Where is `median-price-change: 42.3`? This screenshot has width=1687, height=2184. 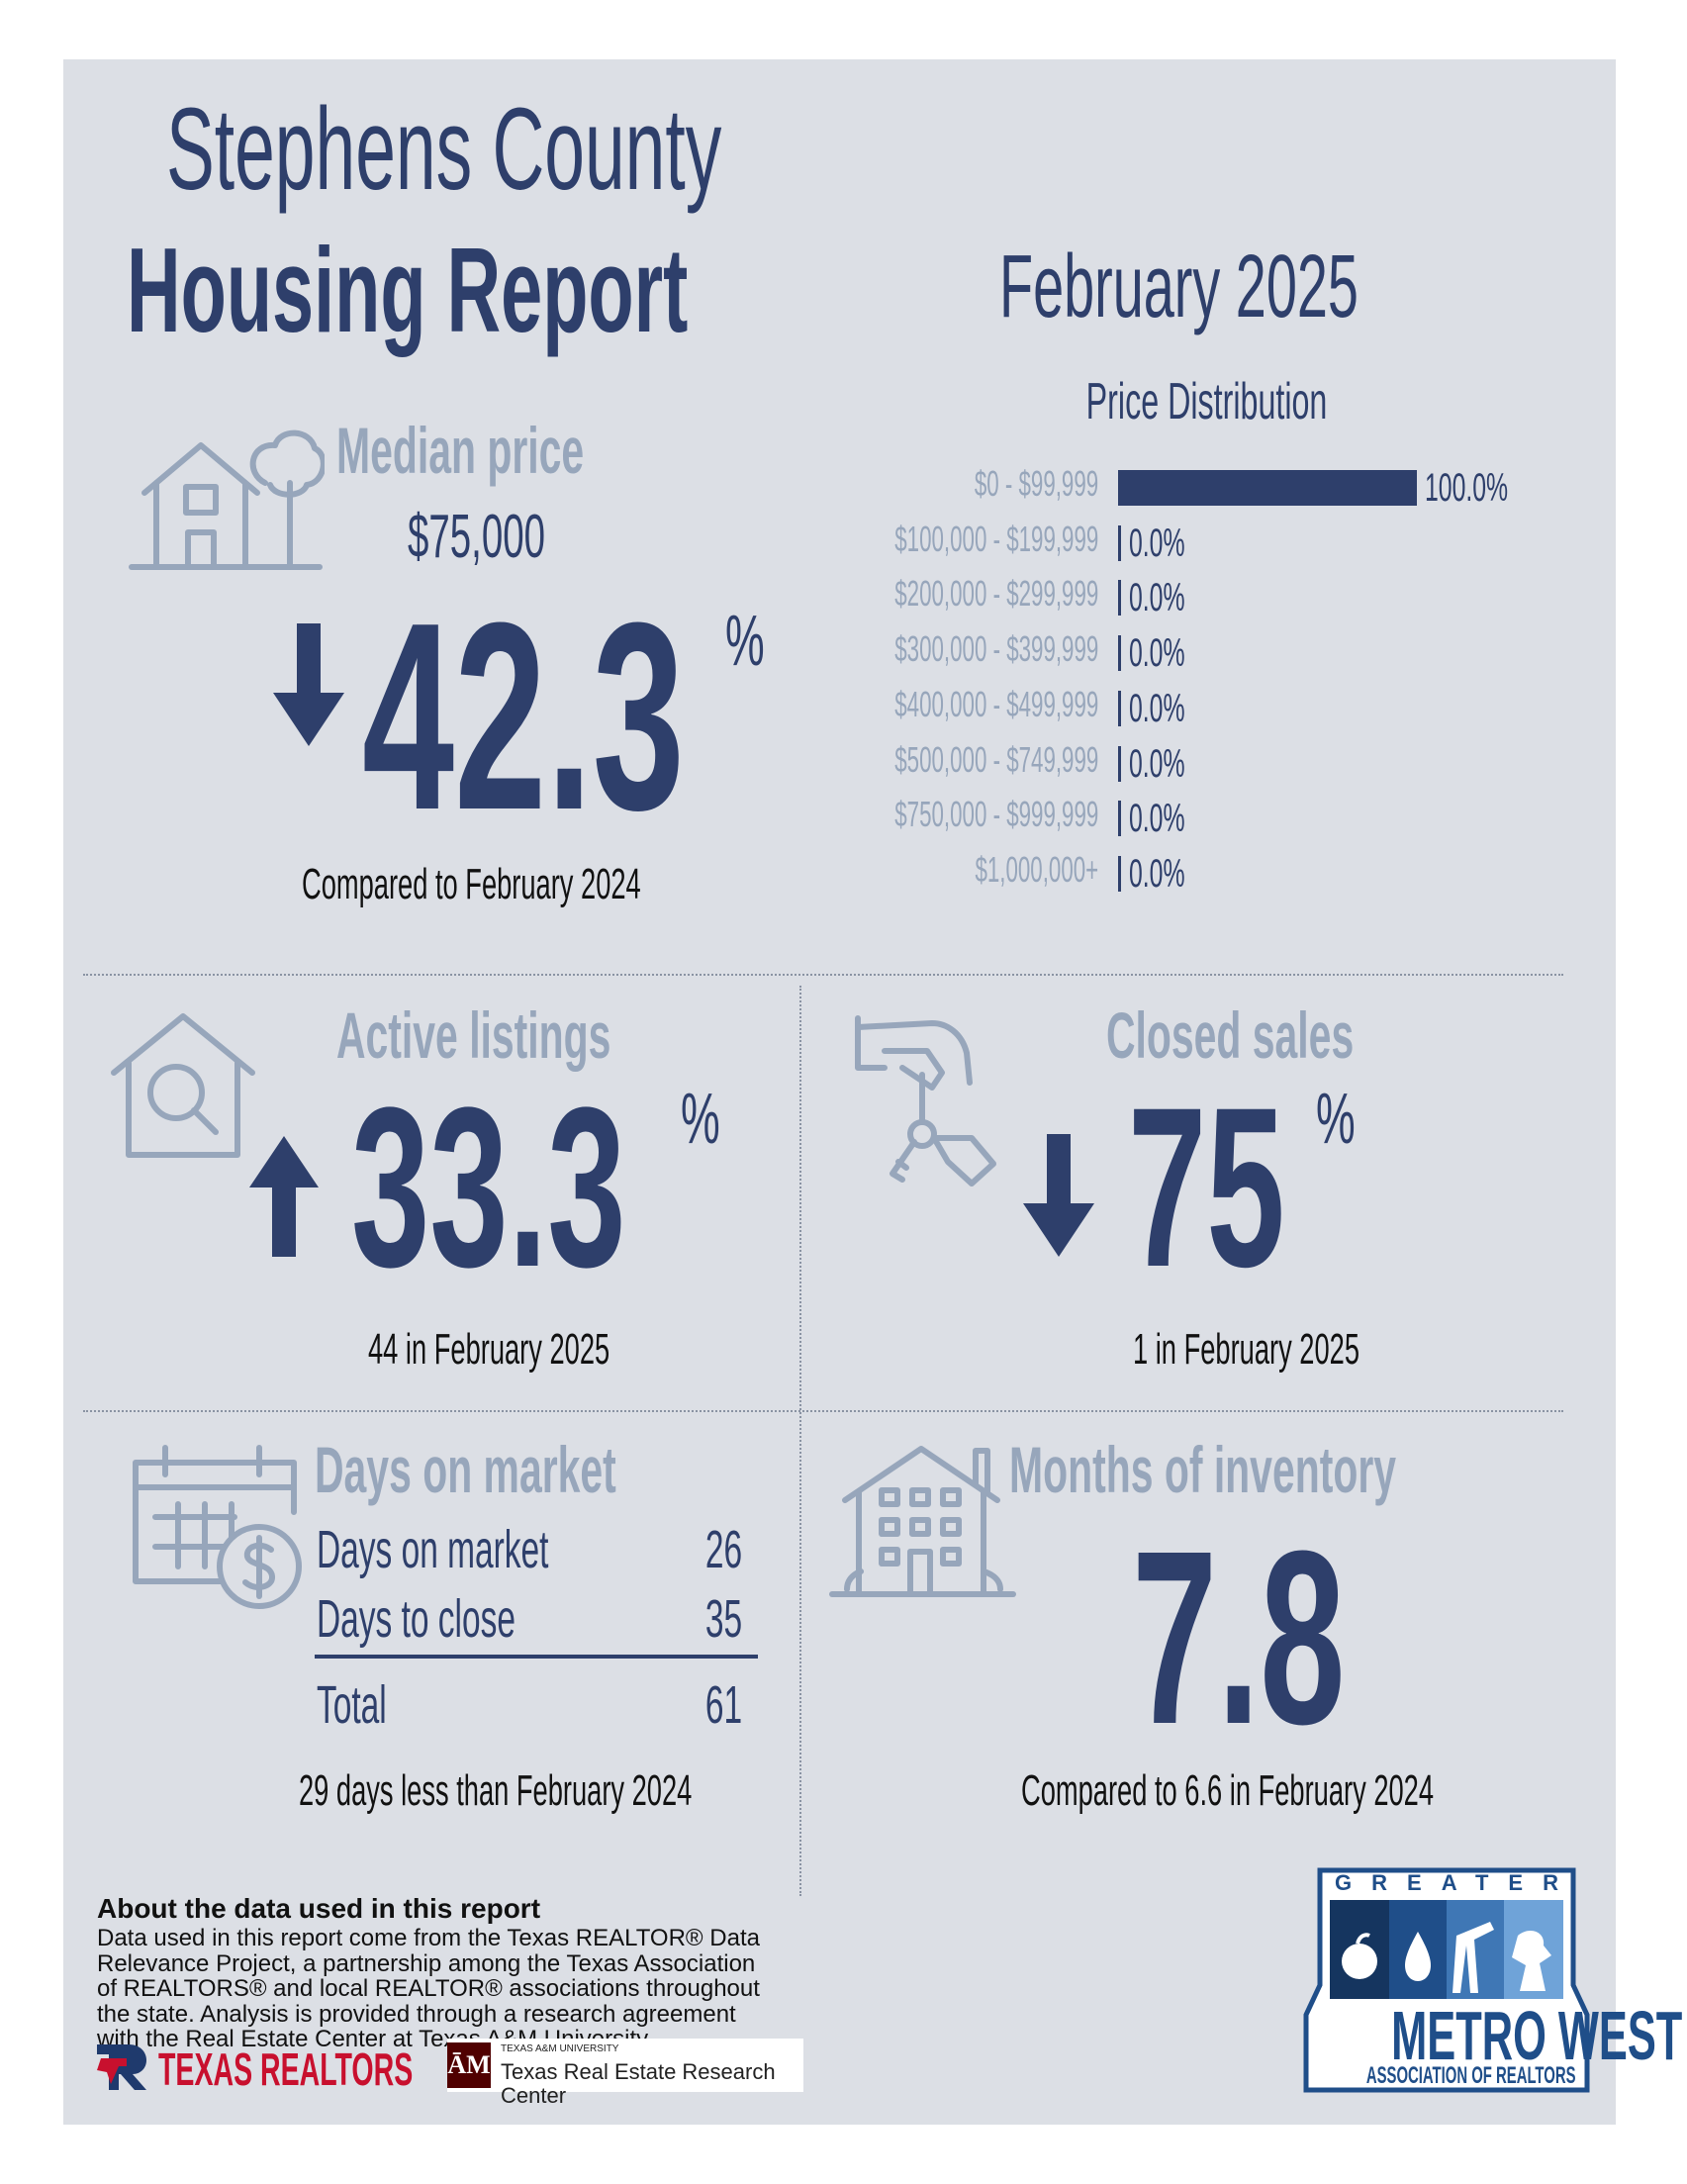
median-price-change: 42.3 is located at coordinates (523, 717).